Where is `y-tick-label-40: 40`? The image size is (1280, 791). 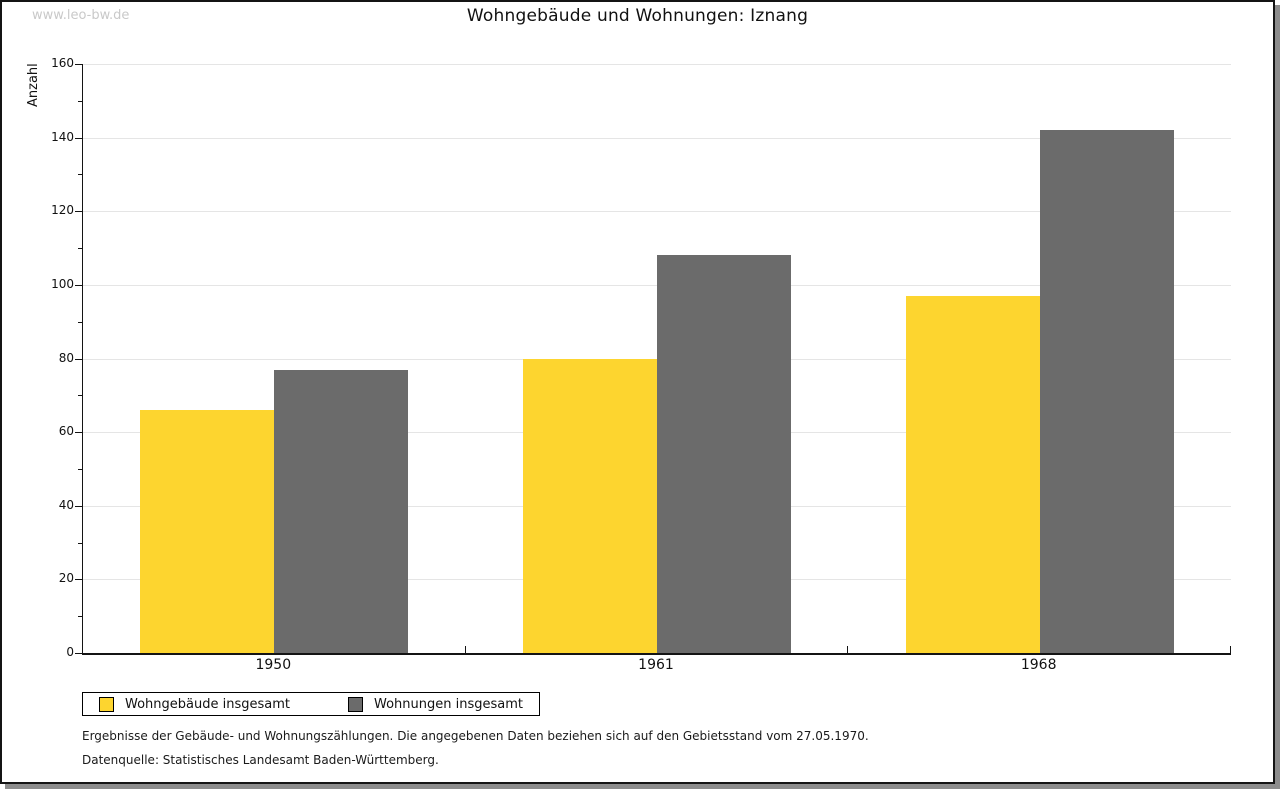 y-tick-label-40: 40 is located at coordinates (66, 504).